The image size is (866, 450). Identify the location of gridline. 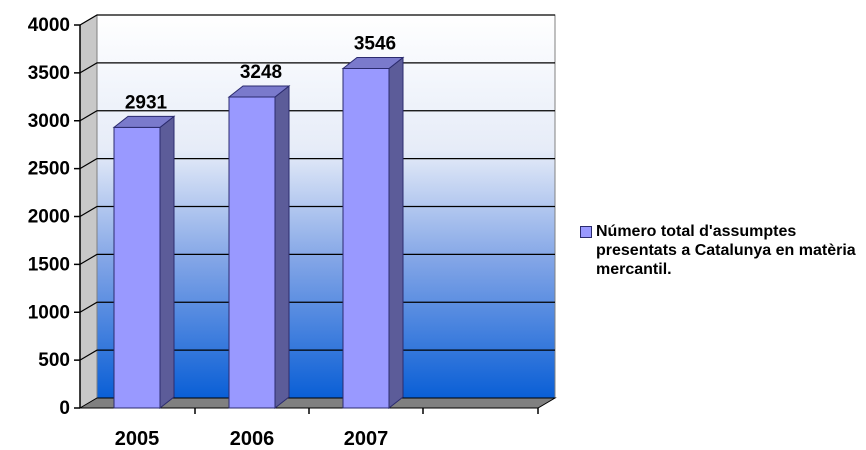
(317, 20).